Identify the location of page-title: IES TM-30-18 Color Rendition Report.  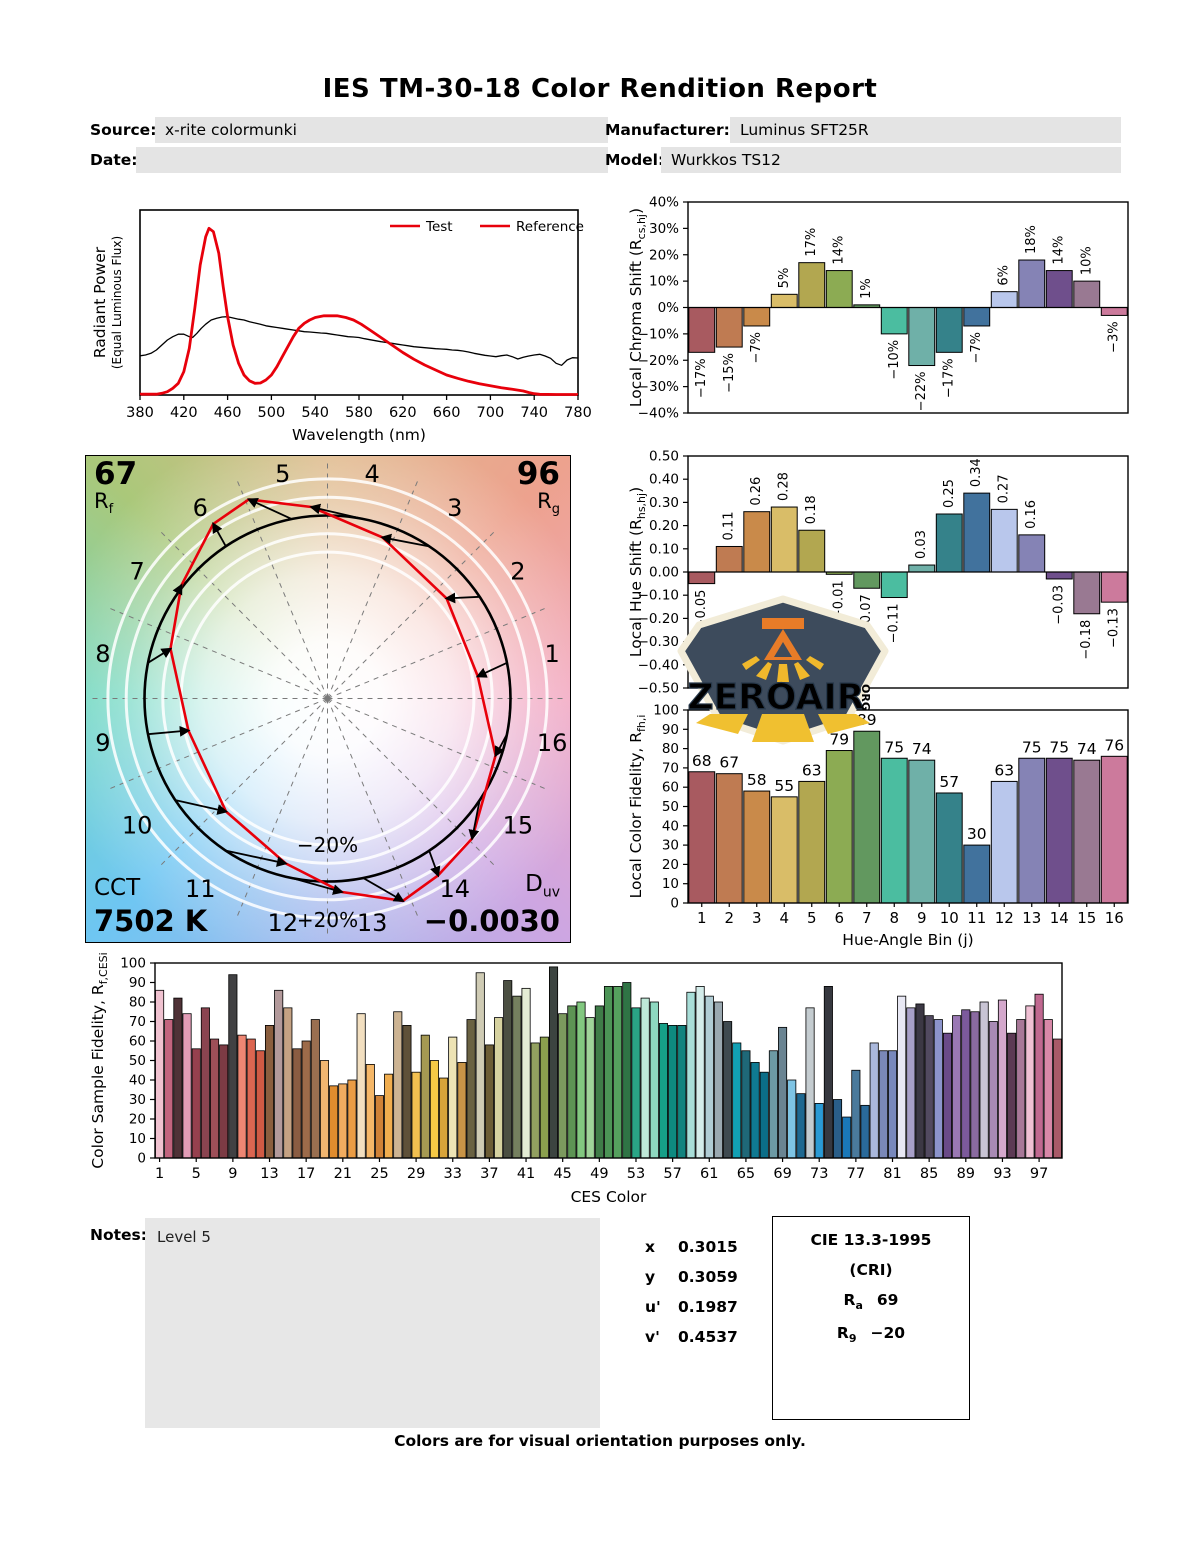
(600, 89).